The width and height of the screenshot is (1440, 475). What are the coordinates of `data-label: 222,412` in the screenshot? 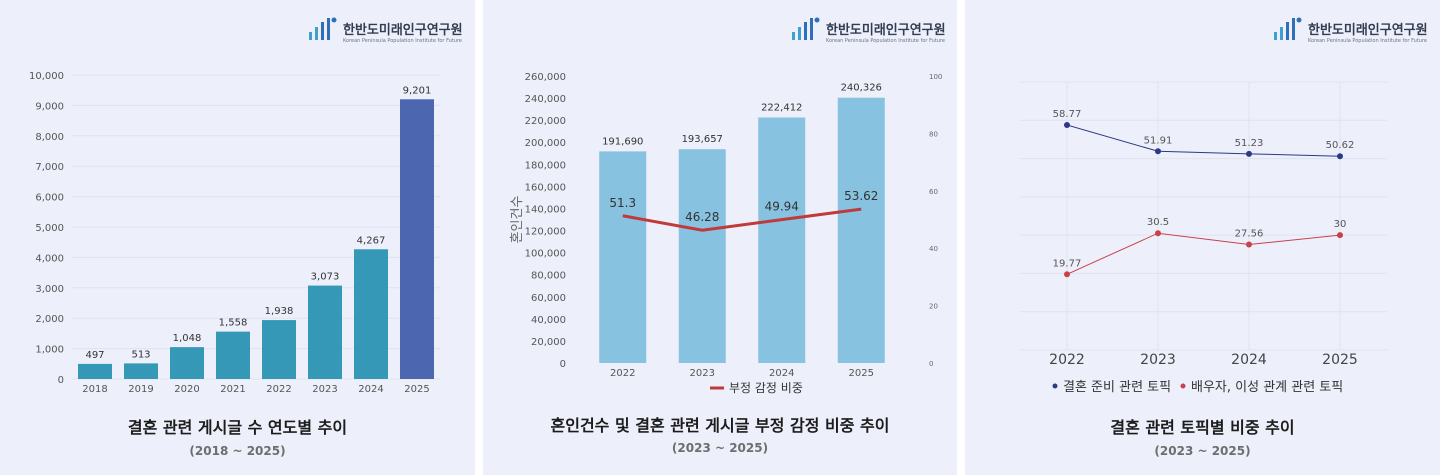 It's located at (781, 107).